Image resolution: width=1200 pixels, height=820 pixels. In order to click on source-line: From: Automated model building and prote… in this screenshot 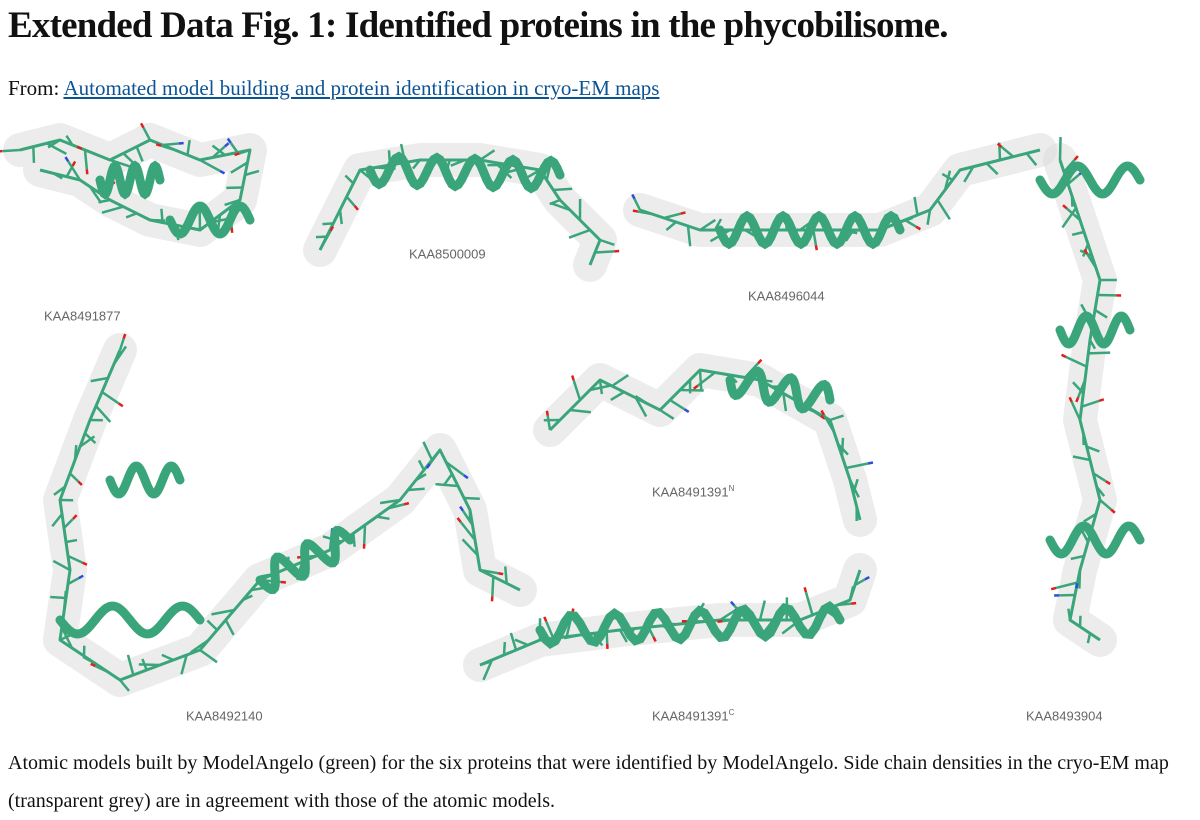, I will do `click(333, 88)`.